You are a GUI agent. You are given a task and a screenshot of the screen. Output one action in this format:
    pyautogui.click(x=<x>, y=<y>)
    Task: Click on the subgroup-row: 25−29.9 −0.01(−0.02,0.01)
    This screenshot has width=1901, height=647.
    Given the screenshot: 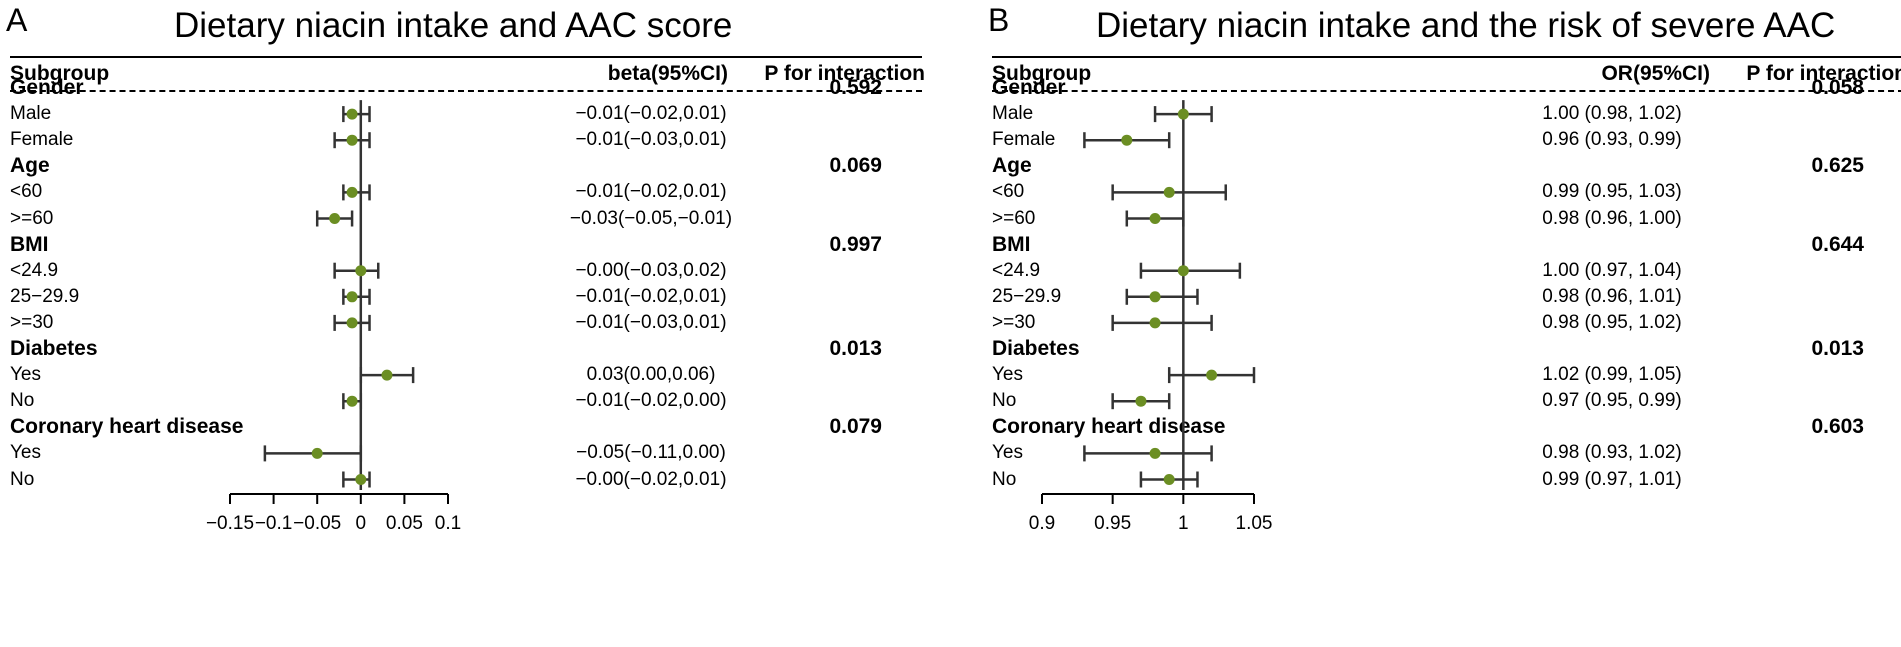 What is the action you would take?
    pyautogui.click(x=470, y=297)
    